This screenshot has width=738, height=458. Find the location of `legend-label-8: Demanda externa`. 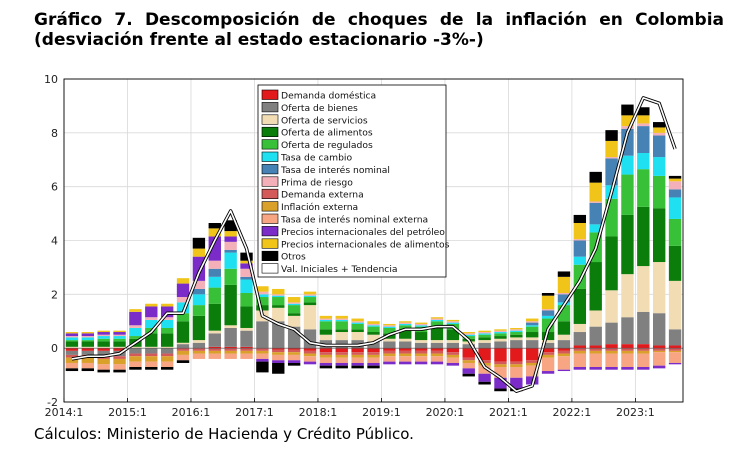

legend-label-8: Demanda externa is located at coordinates (322, 195).